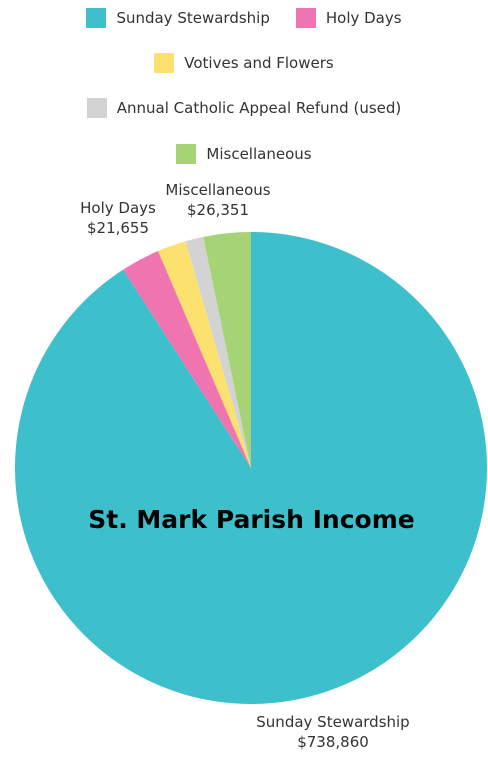 This screenshot has width=488, height=760. What do you see at coordinates (251, 519) in the screenshot?
I see `chart-title: St. Mark Parish Income` at bounding box center [251, 519].